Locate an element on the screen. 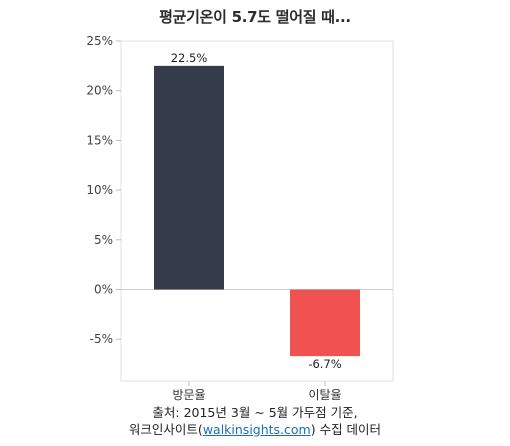 The width and height of the screenshot is (510, 446). y-tick-label: 0% is located at coordinates (103, 290).